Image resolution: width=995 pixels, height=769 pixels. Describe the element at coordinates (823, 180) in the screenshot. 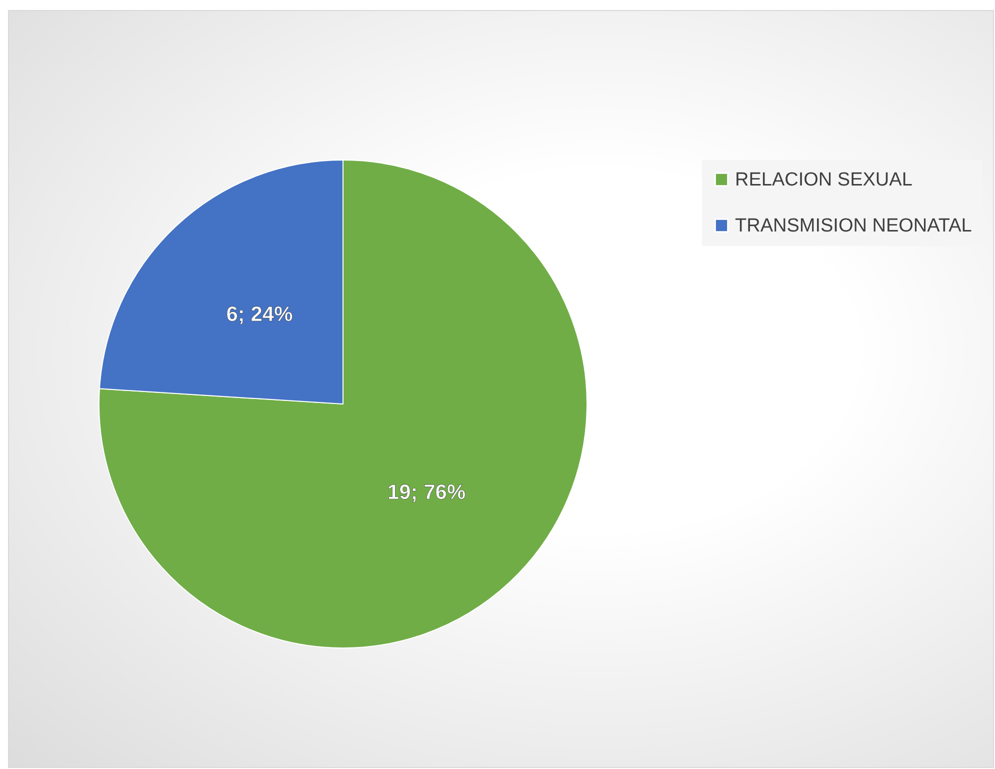

I see `legend-label: RELACION SEXUAL` at that location.